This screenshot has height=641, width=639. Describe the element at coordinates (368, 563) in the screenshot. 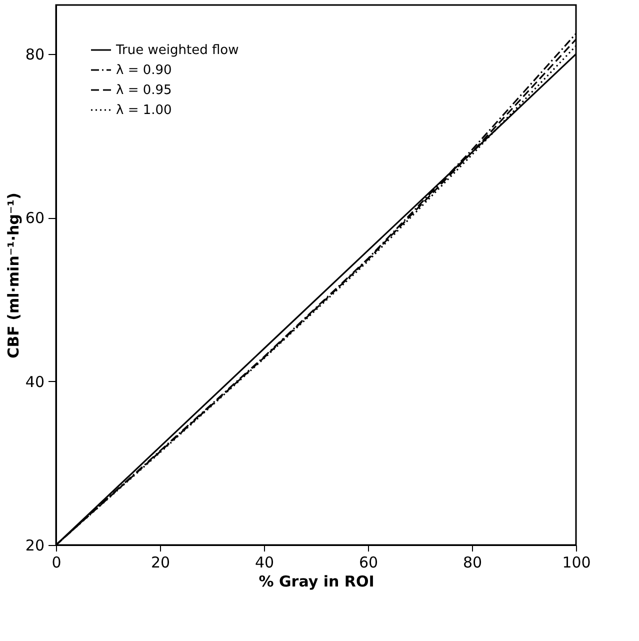

I see `x-tick-label: 60` at that location.